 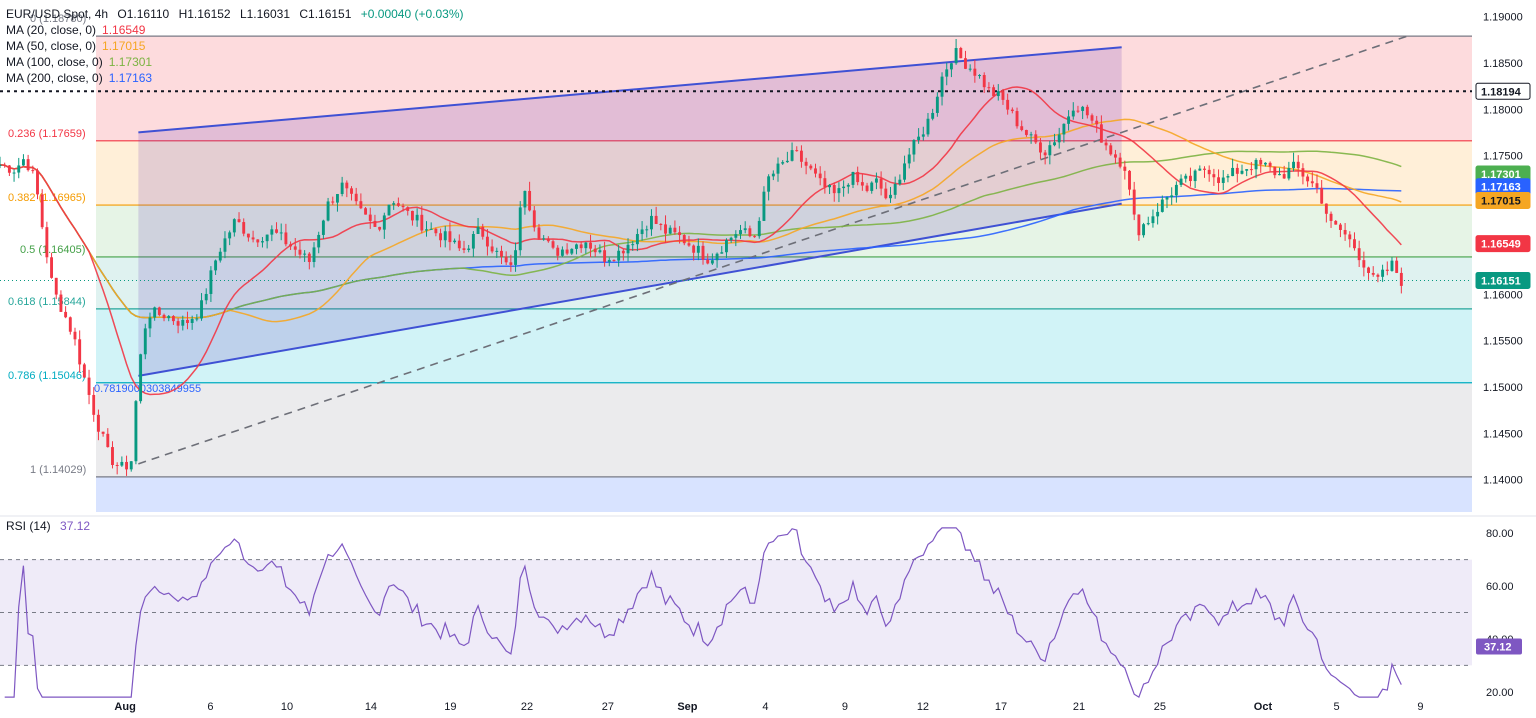 What do you see at coordinates (130, 62) in the screenshot?
I see `ma100-value: 1.17301` at bounding box center [130, 62].